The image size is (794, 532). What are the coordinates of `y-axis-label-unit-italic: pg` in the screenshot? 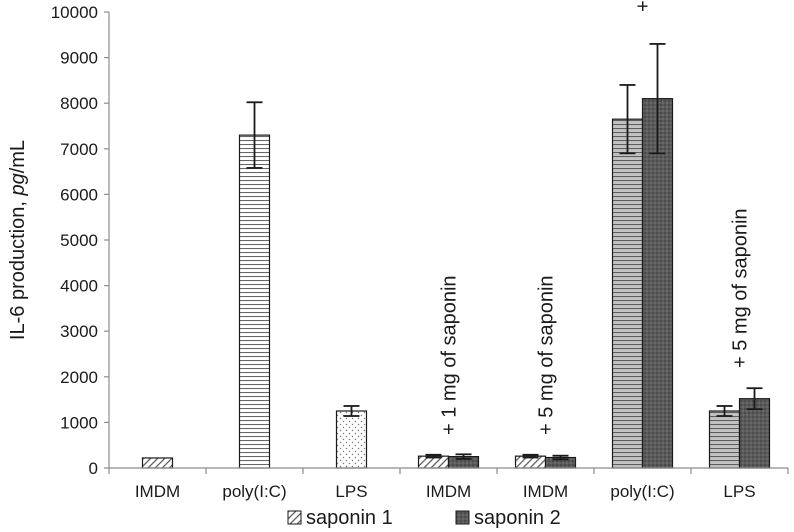 It's located at (18, 184).